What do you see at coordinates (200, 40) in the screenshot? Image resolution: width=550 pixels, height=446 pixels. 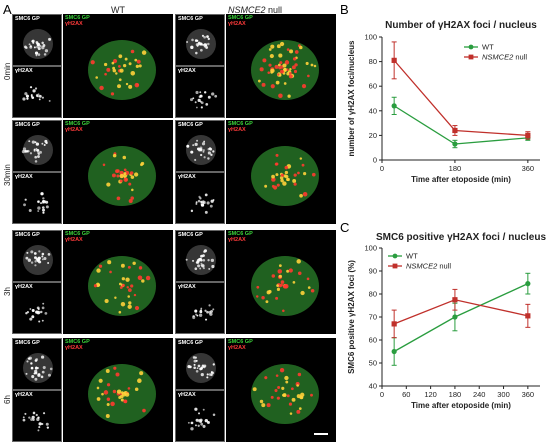 I see `smc6-inset: SMC6 GP` at bounding box center [200, 40].